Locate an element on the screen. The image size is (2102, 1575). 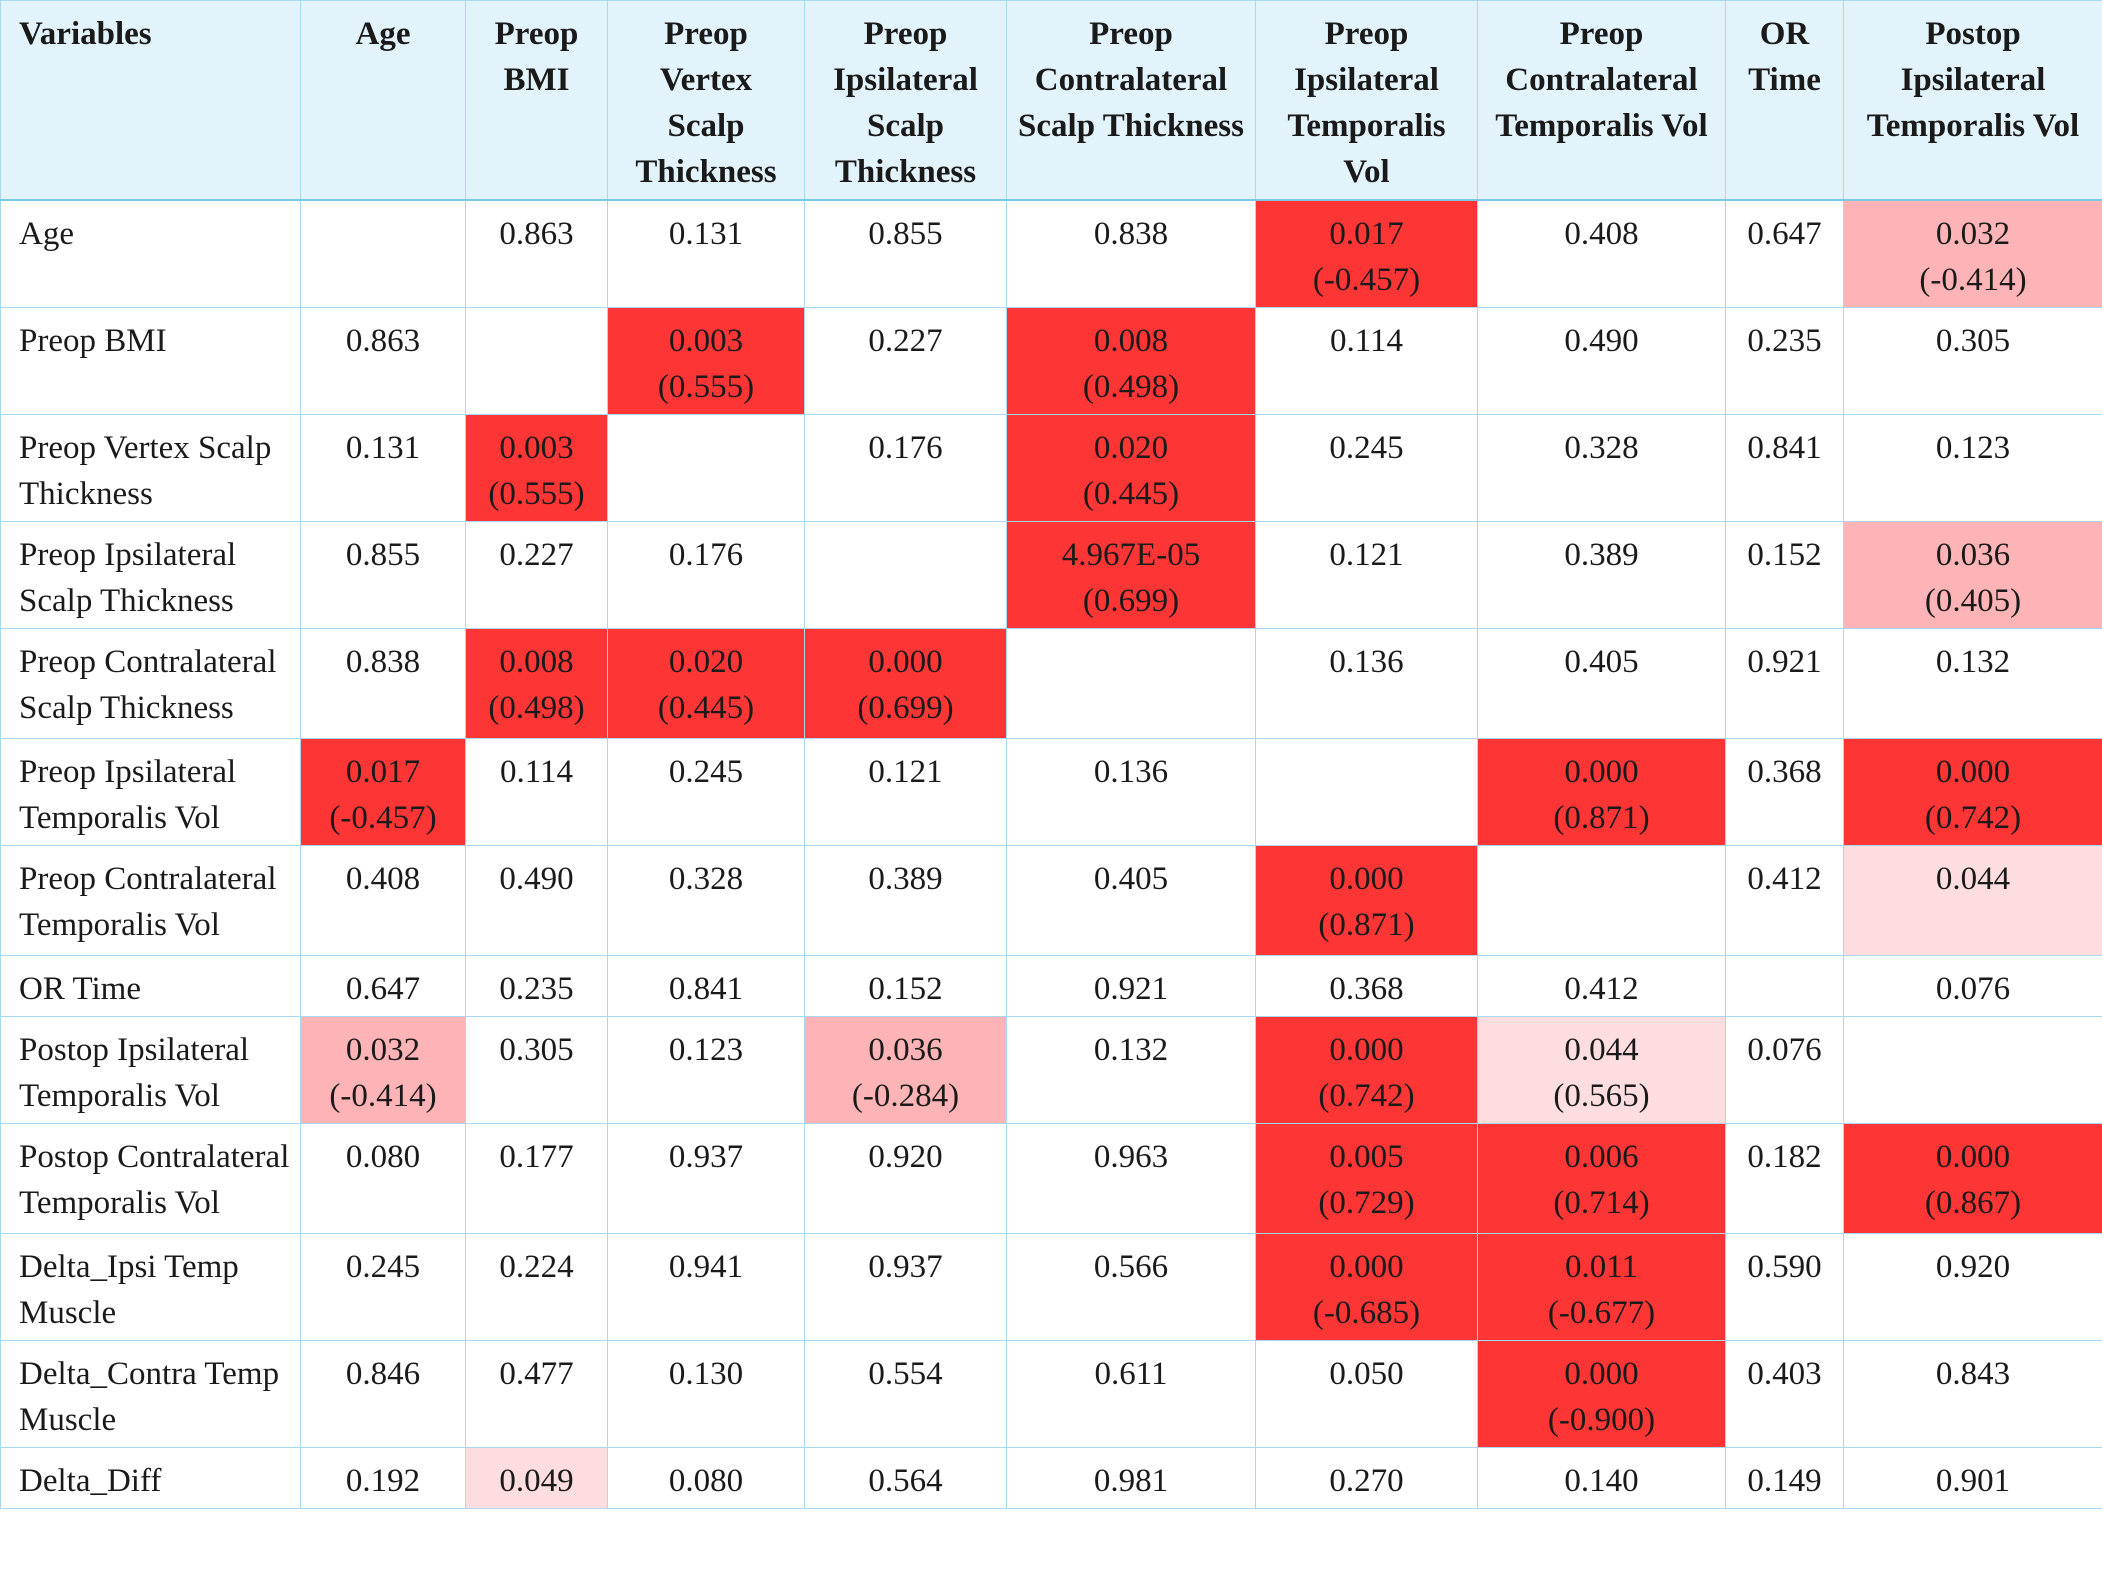
row-label: OR Time is located at coordinates (150, 986).